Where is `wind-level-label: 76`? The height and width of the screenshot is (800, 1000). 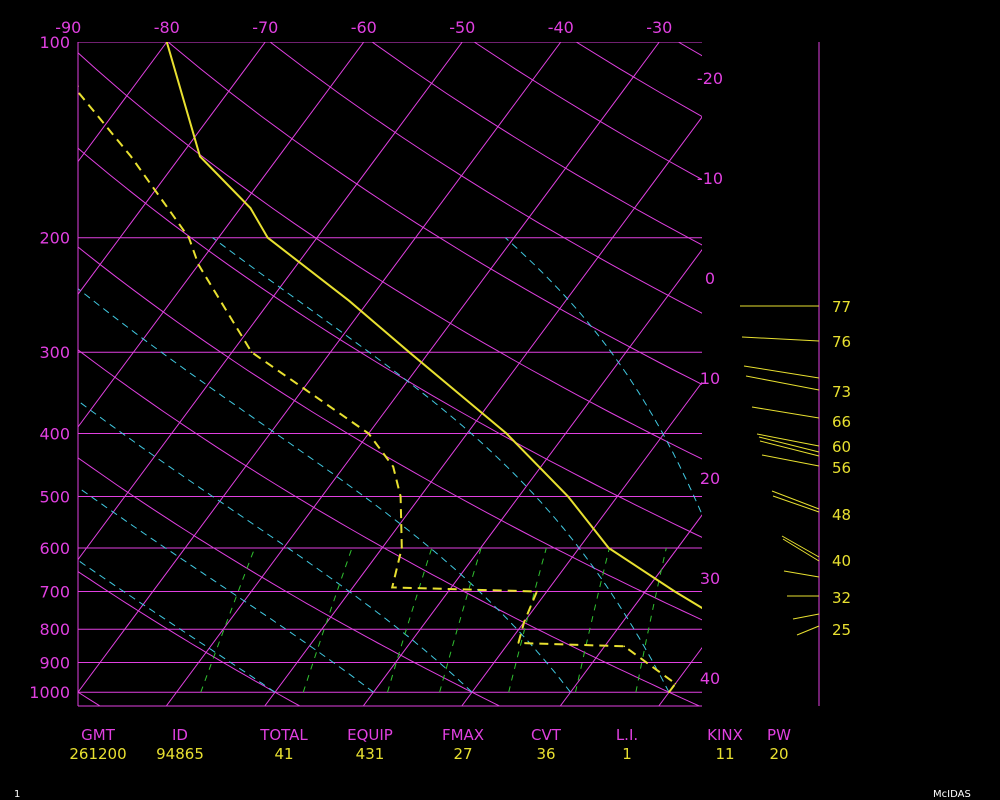 wind-level-label: 76 is located at coordinates (841, 342).